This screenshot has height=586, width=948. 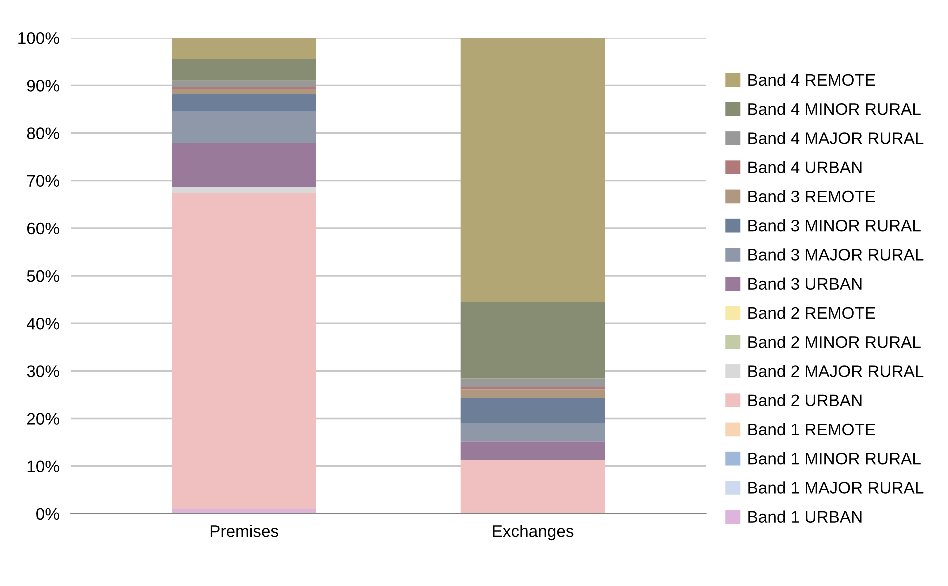 I want to click on y-tick-label: 20%, so click(x=43, y=419).